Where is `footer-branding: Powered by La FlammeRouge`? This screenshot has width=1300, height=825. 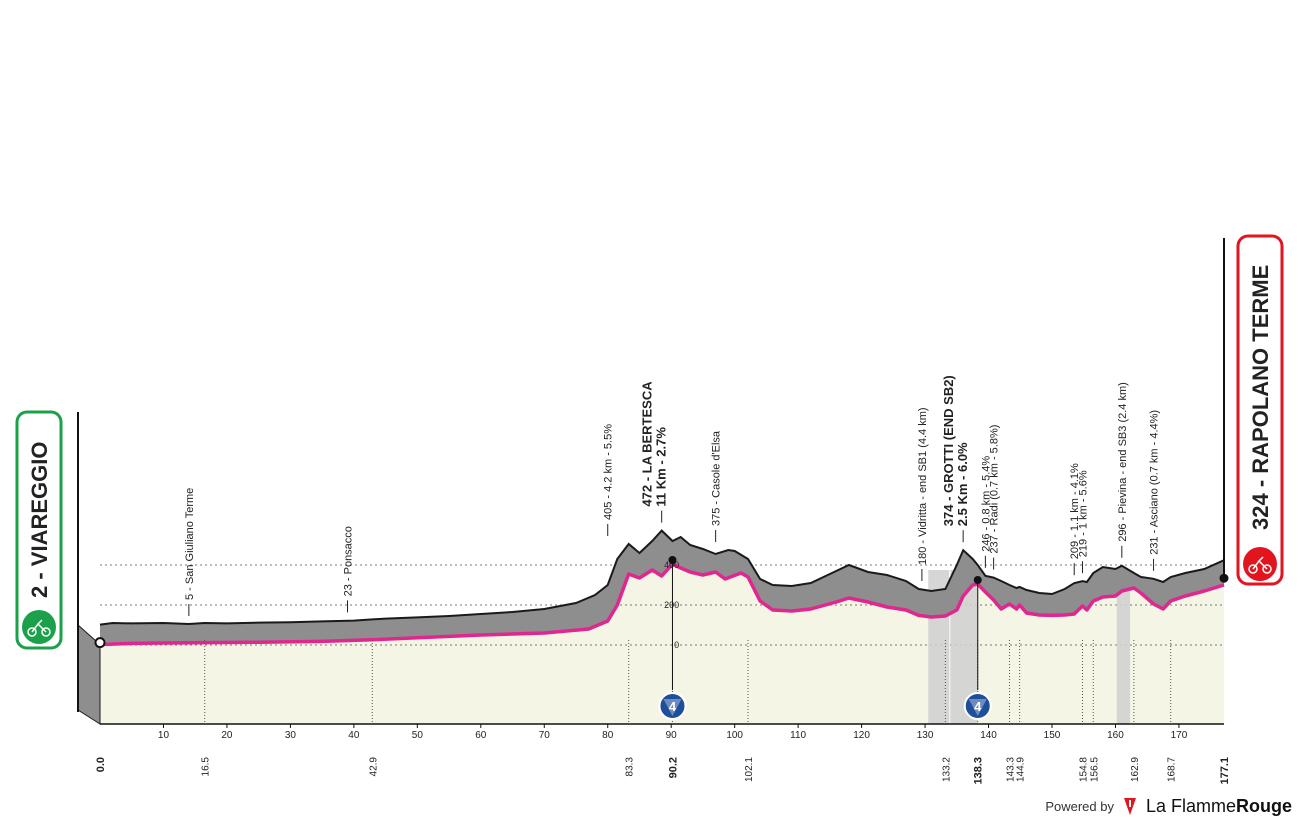 footer-branding: Powered by La FlammeRouge is located at coordinates (1168, 806).